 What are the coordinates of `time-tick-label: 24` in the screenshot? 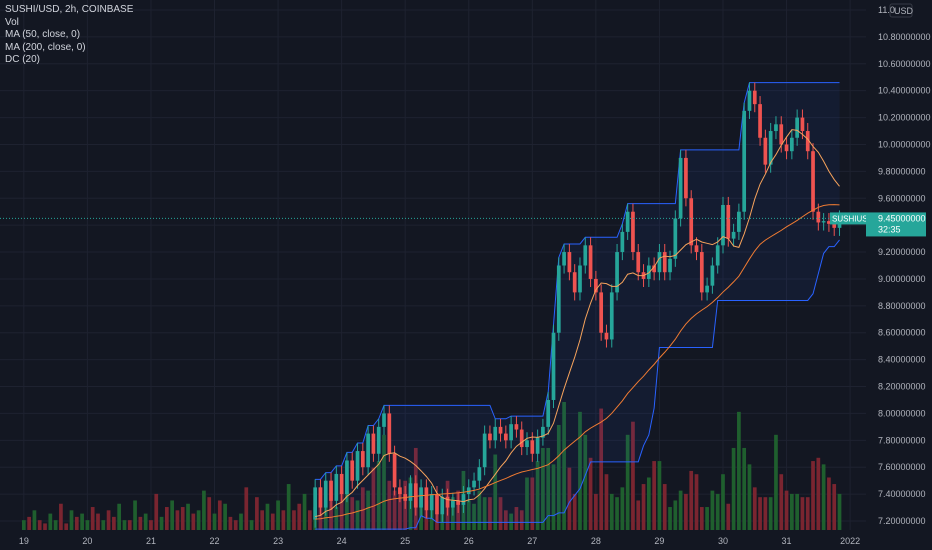 It's located at (342, 541).